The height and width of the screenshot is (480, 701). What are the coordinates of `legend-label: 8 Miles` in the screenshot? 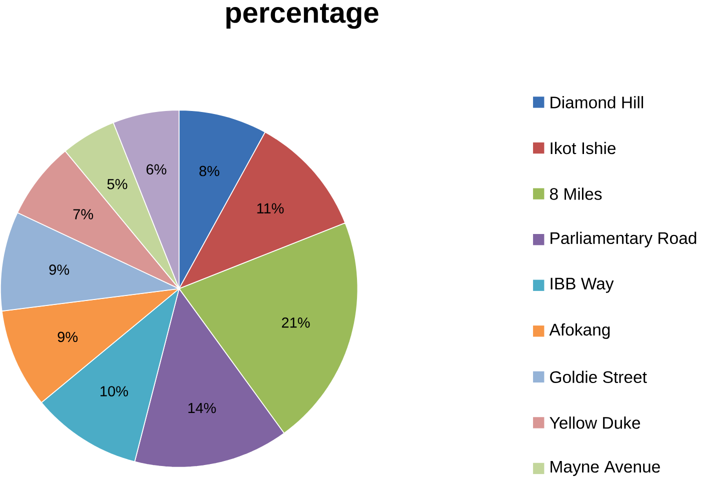 It's located at (576, 194).